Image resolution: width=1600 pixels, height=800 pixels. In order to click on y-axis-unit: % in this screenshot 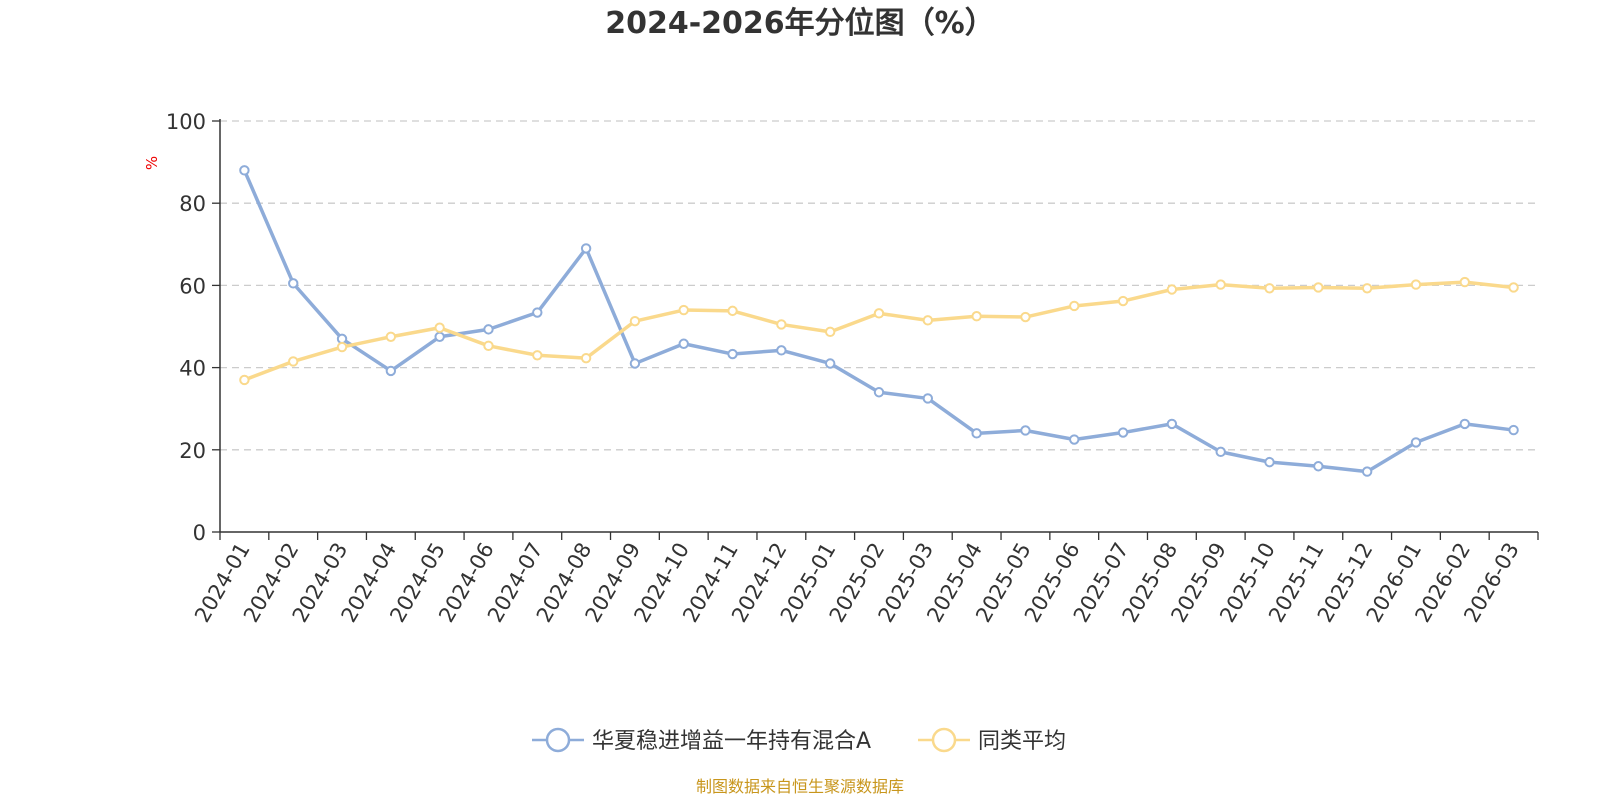, I will do `click(152, 163)`.